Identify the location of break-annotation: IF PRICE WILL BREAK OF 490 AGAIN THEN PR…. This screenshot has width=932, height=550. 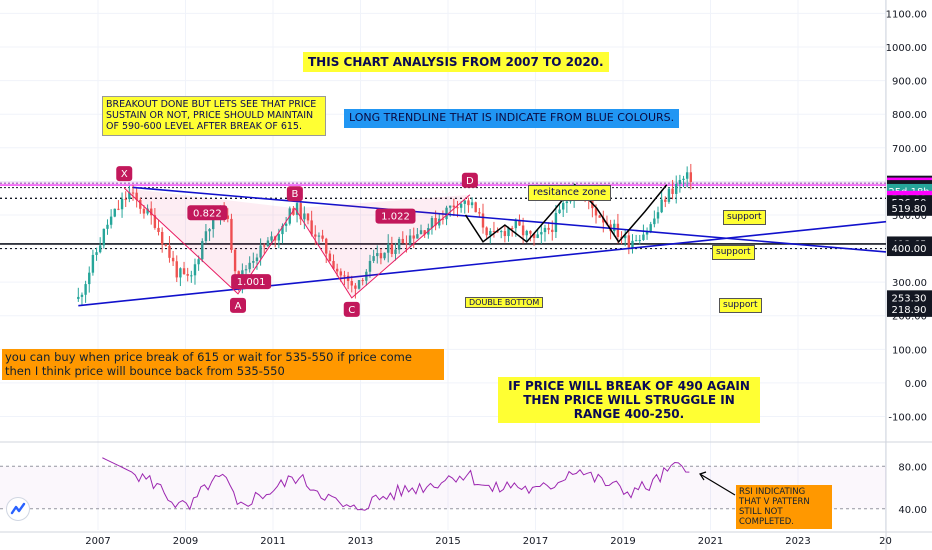
(629, 400).